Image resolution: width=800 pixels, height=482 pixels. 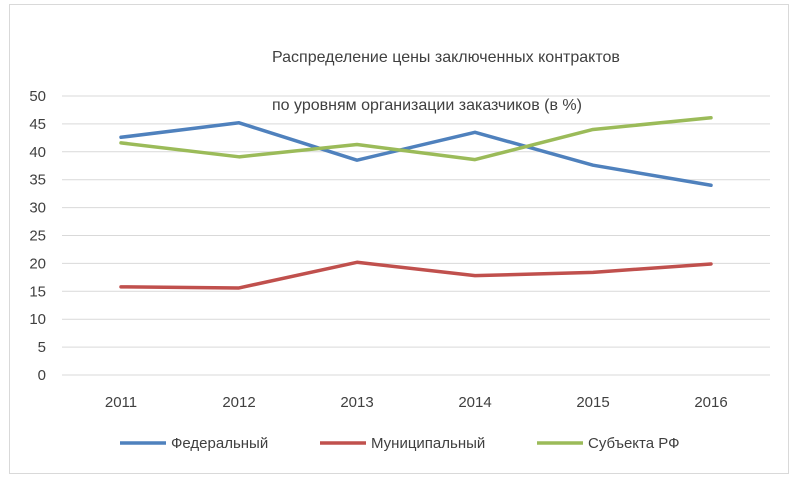 What do you see at coordinates (238, 402) in the screenshot?
I see `x-tick-label: 2012` at bounding box center [238, 402].